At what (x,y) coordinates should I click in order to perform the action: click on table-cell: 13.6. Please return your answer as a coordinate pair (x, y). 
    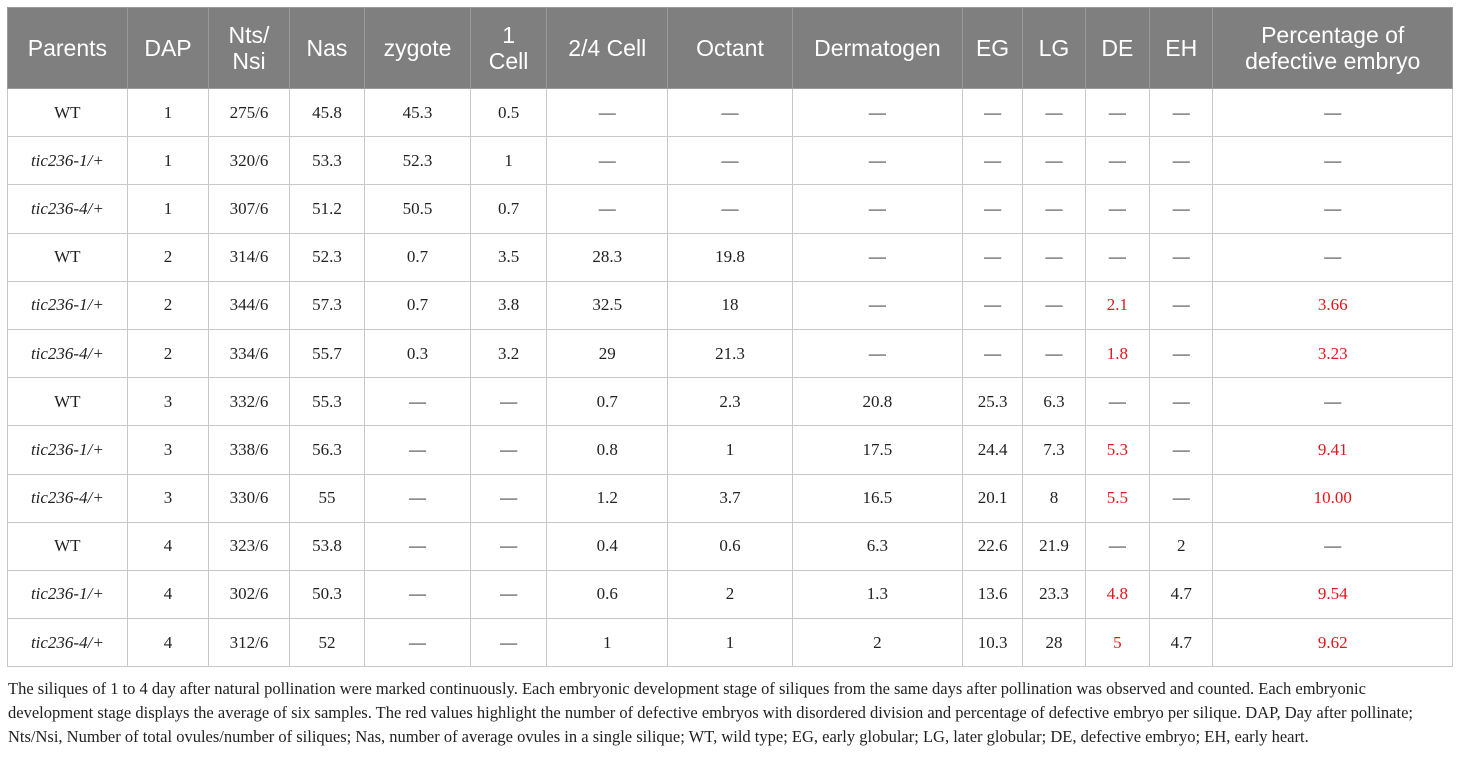
    Looking at the image, I should click on (992, 594).